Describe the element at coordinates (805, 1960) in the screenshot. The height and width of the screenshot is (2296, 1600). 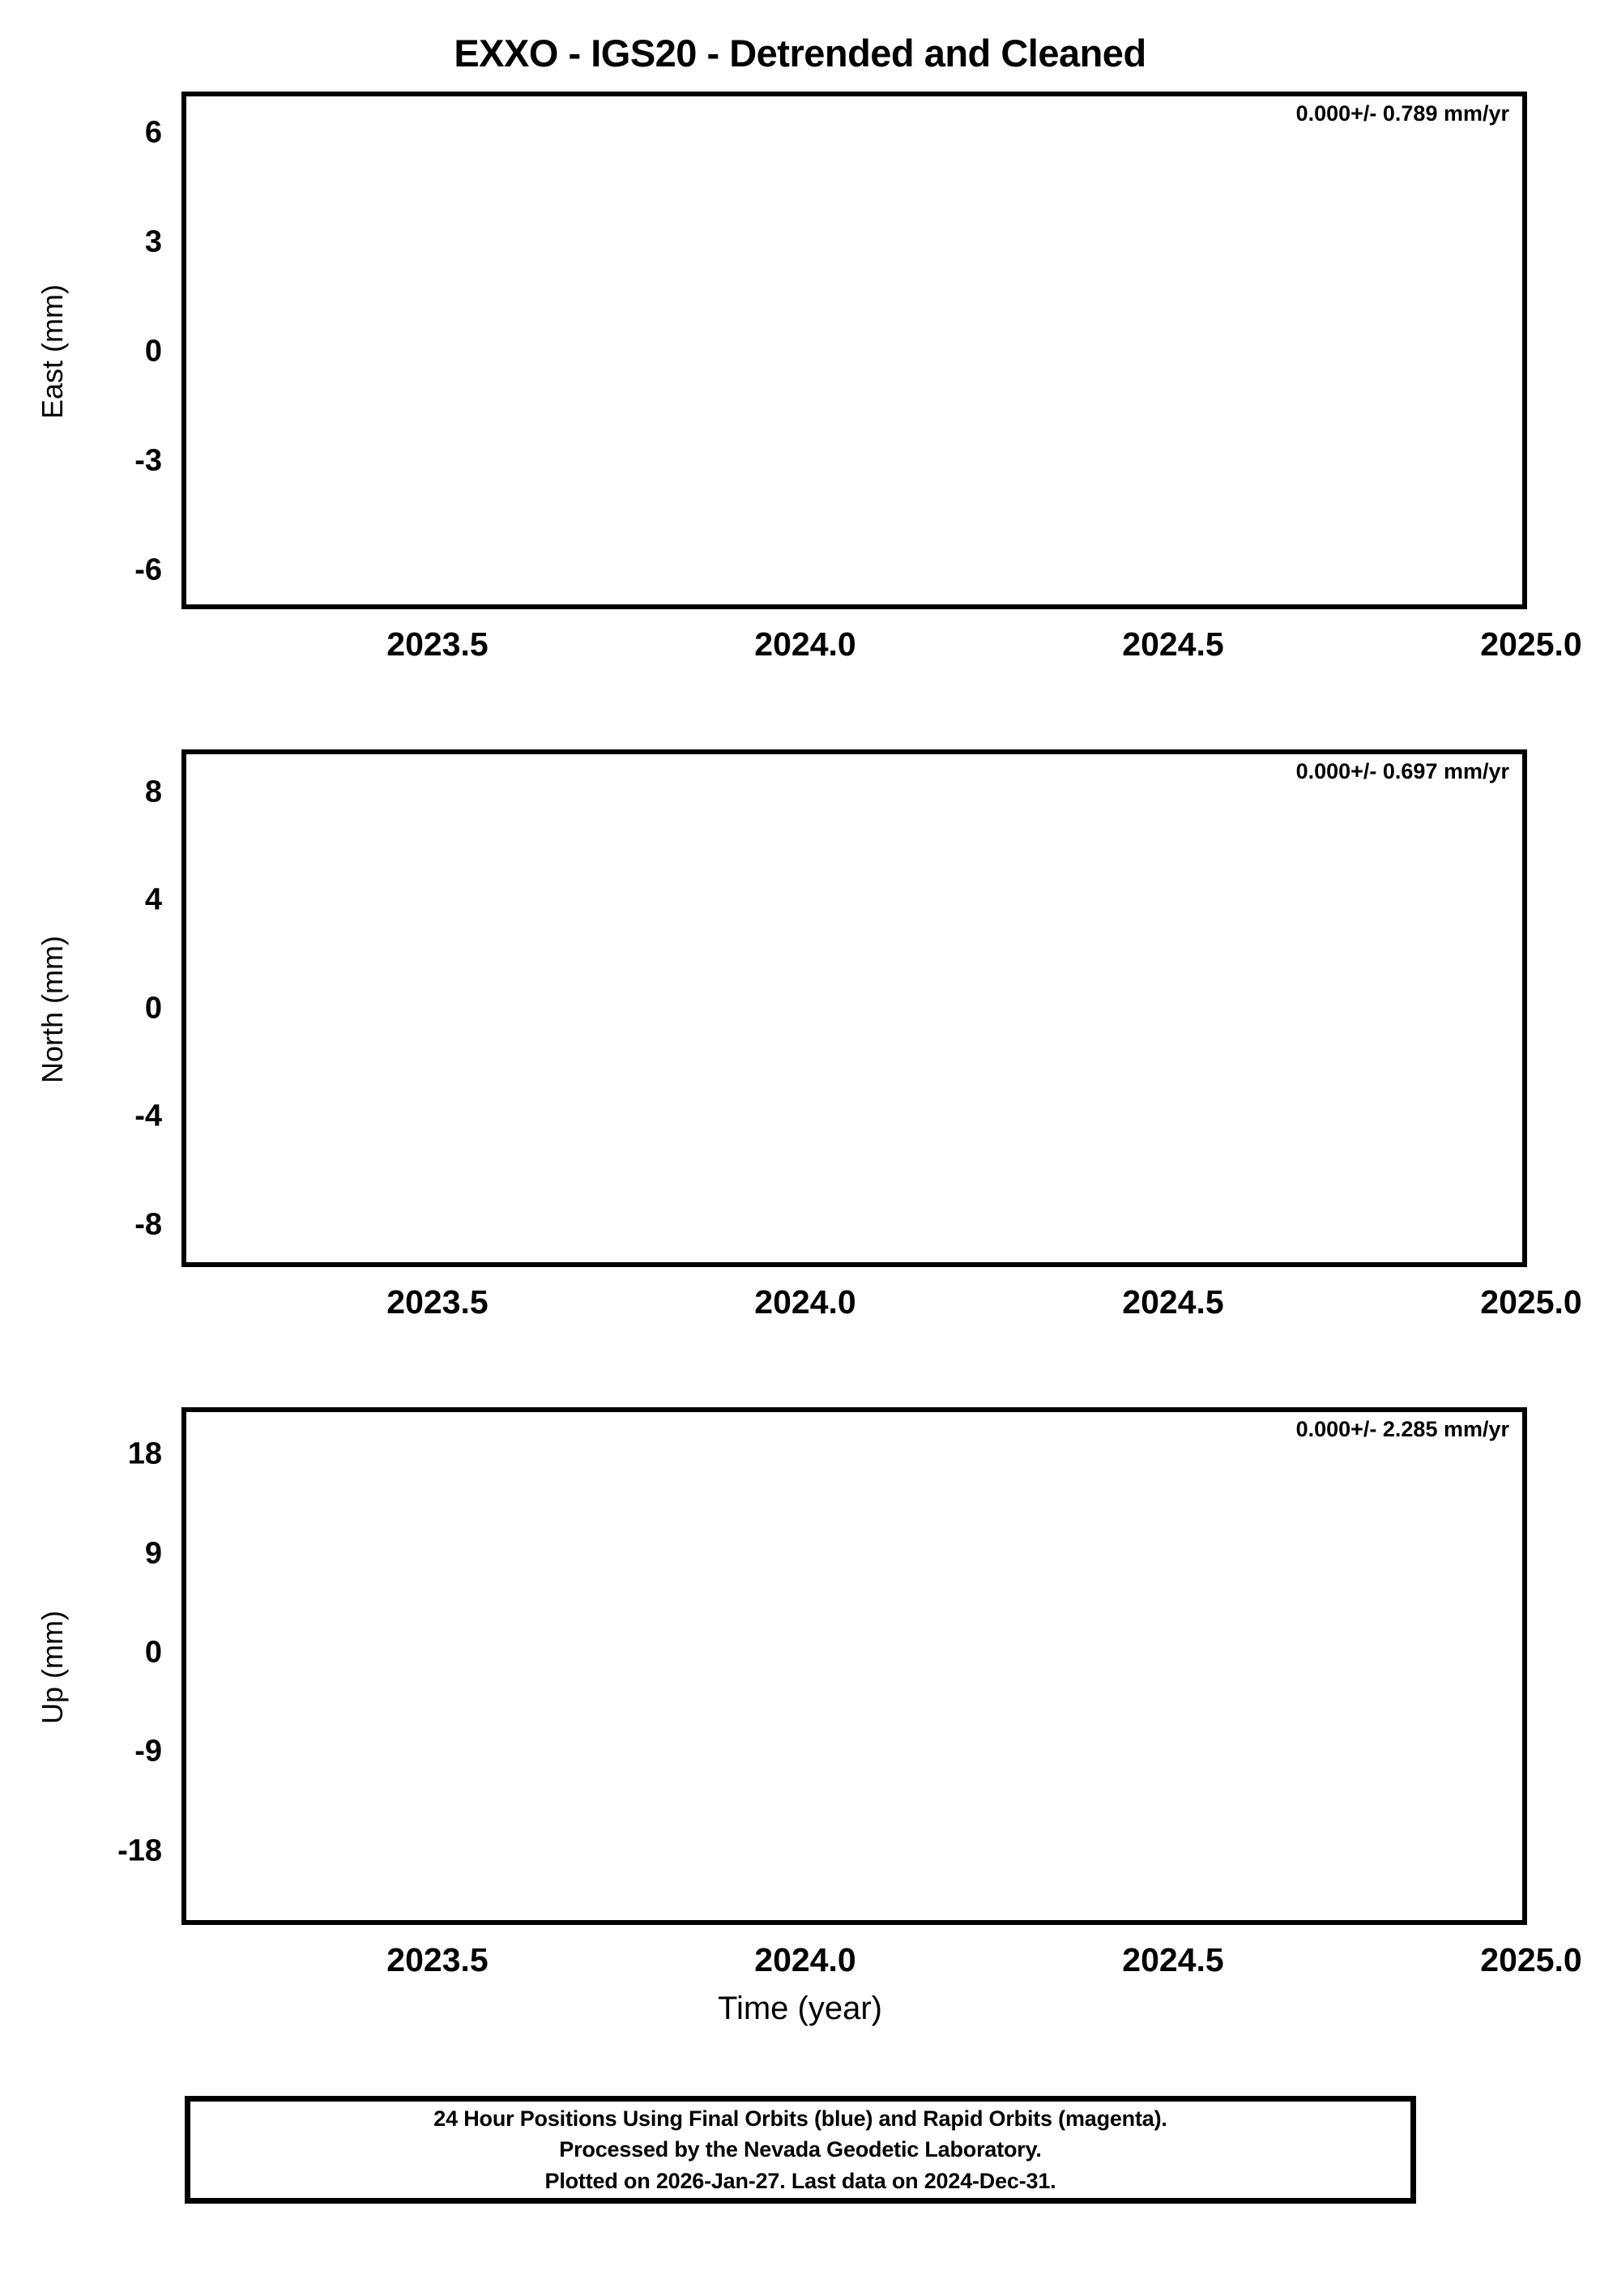
I see `x-tick-up-1: 2024.0` at that location.